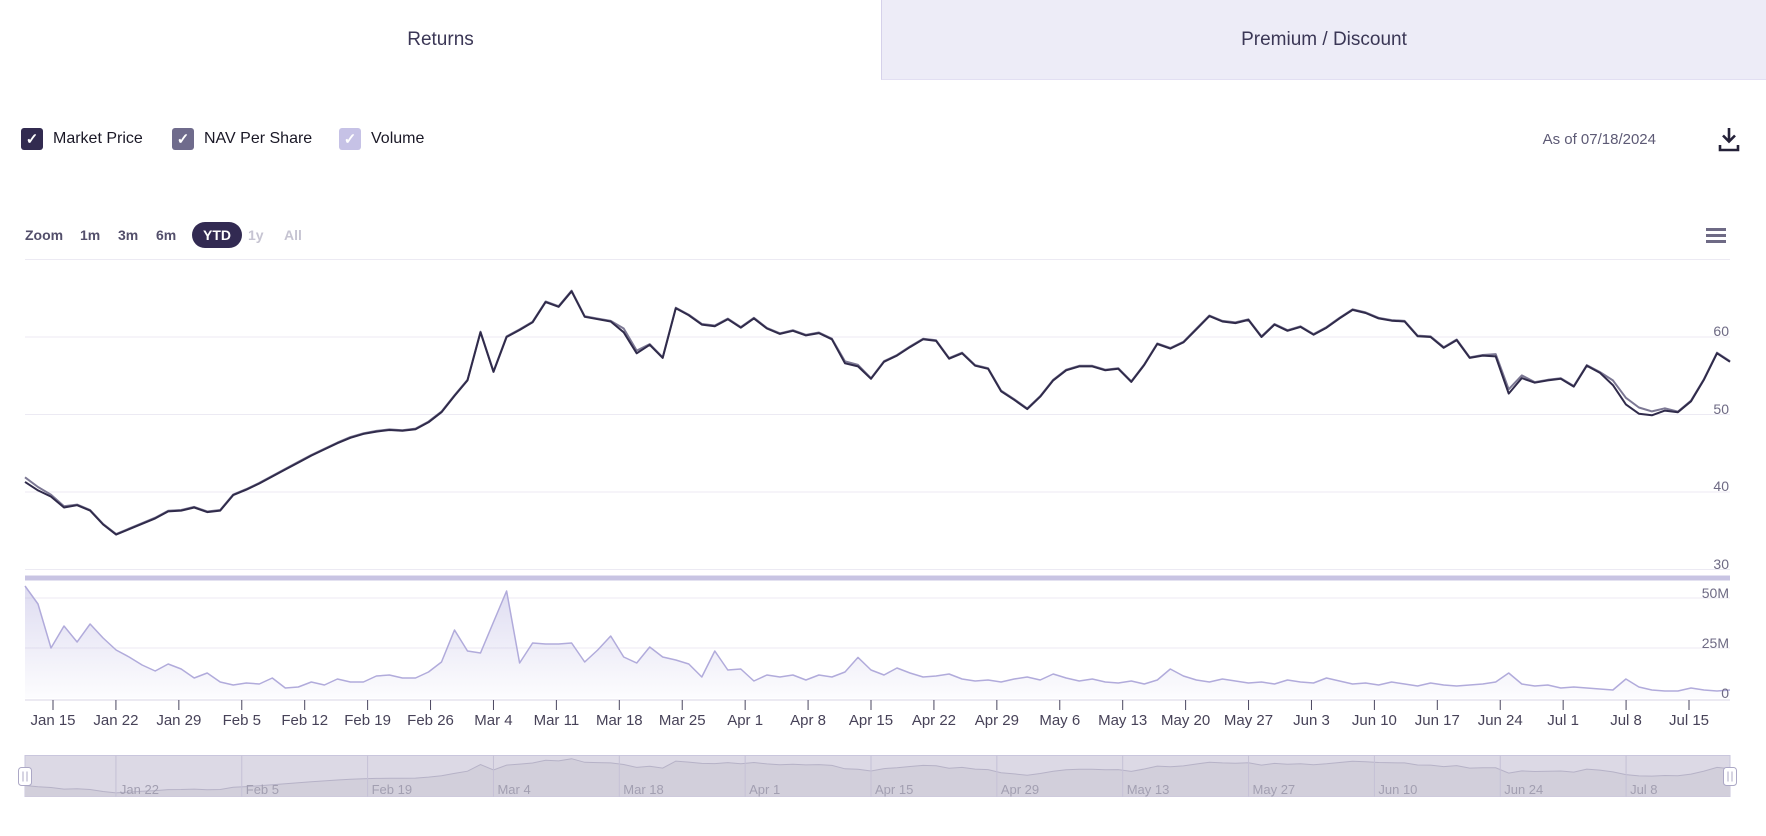 This screenshot has height=836, width=1766. What do you see at coordinates (1323, 40) in the screenshot?
I see `tab-premium-discount: Premium / Discount` at bounding box center [1323, 40].